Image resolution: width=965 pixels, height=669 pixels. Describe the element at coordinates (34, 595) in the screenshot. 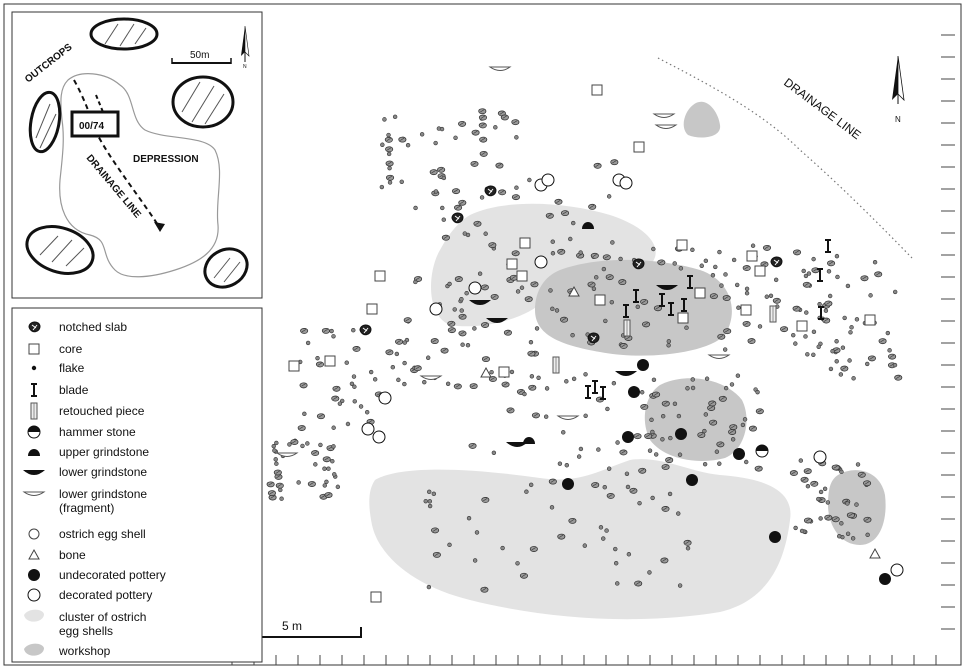

I see `decorated-pottery-symbol` at that location.